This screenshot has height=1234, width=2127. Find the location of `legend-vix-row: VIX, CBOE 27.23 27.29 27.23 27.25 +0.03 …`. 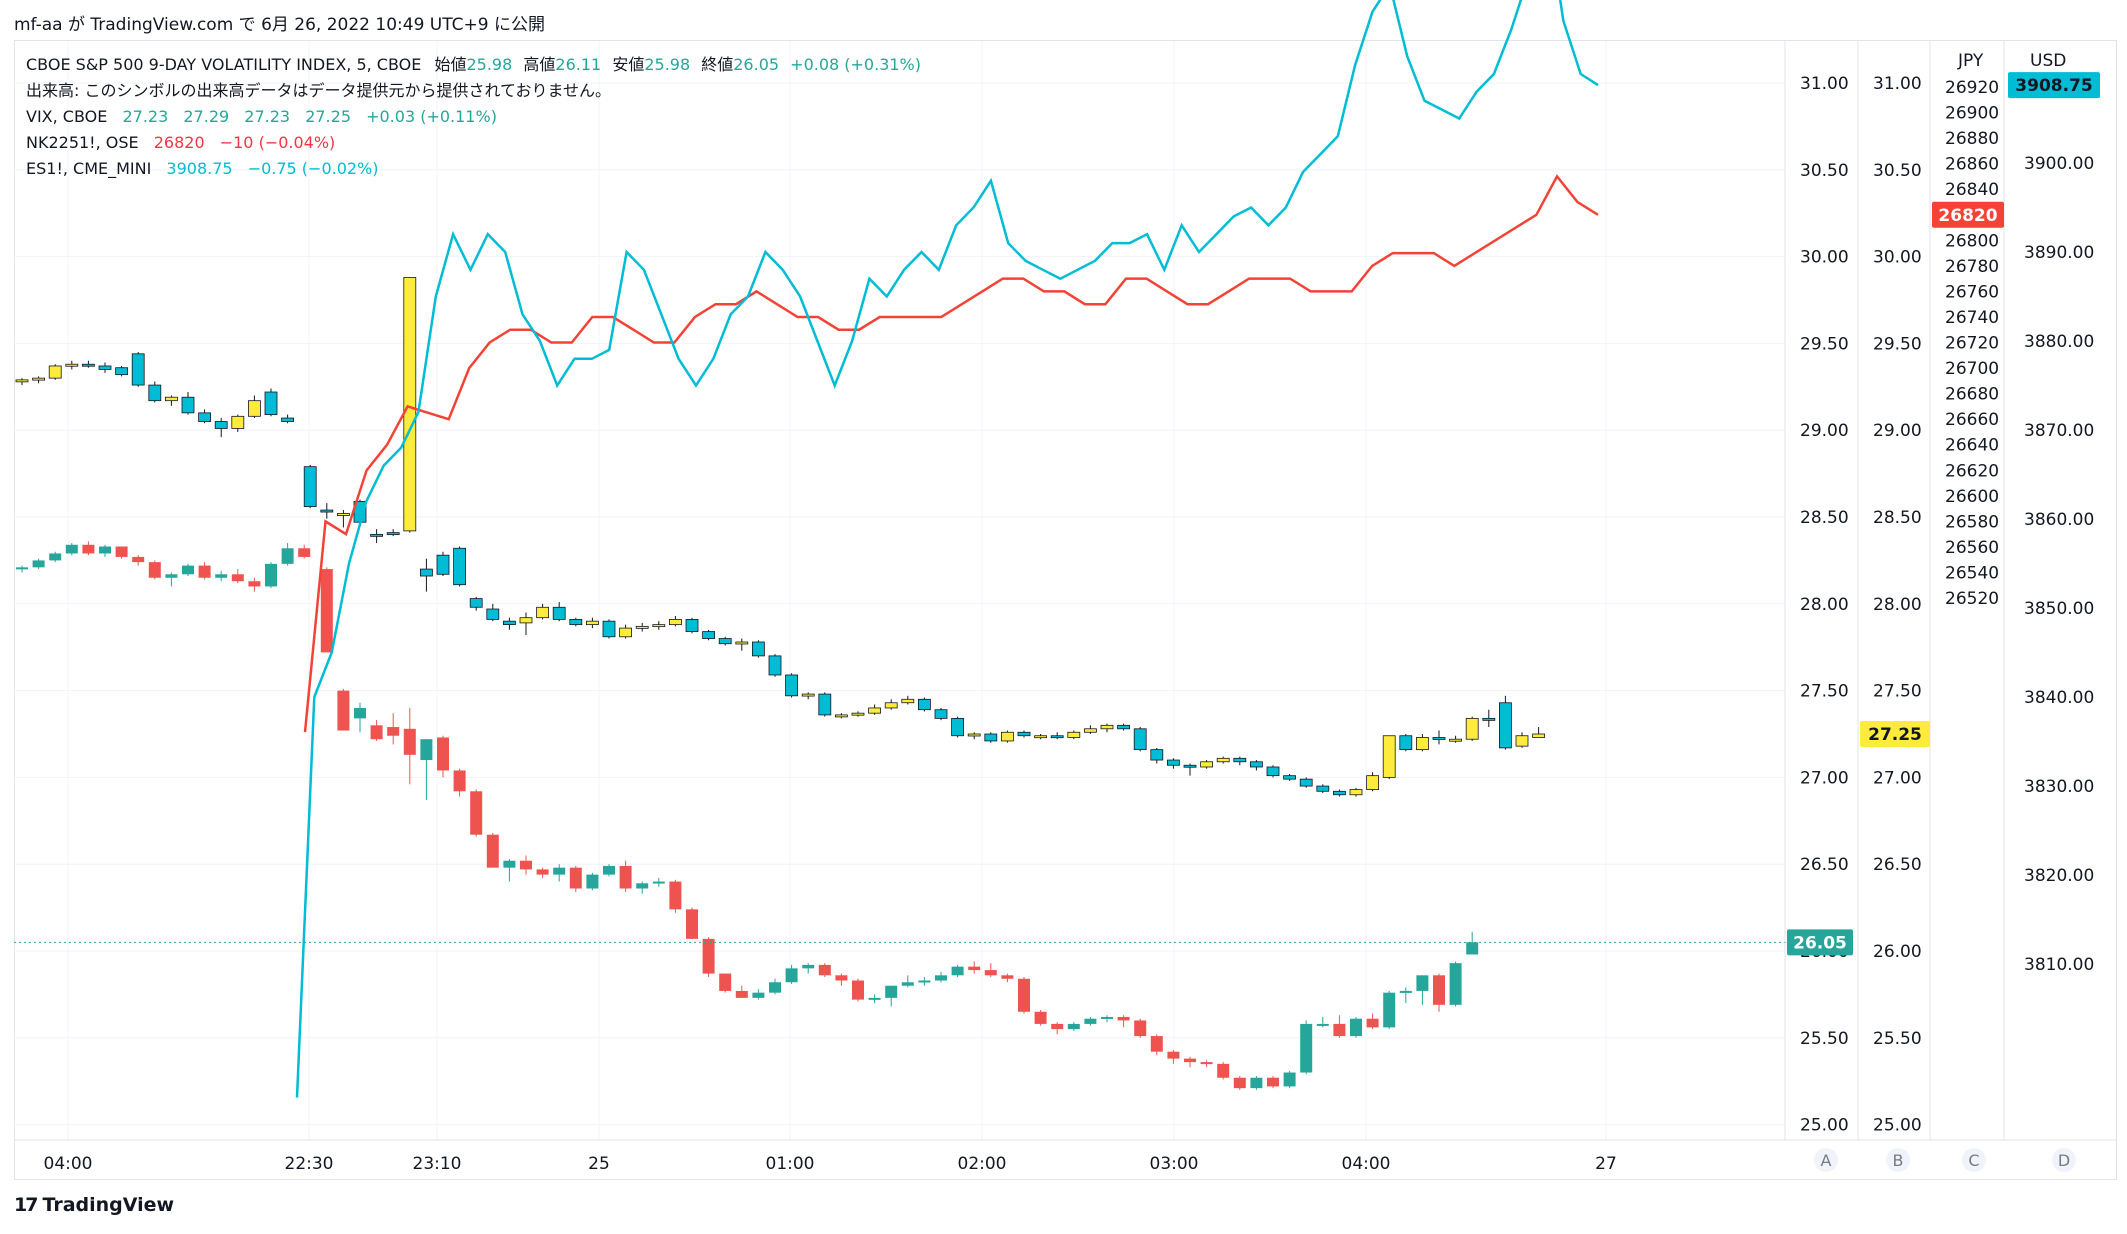

legend-vix-row: VIX, CBOE 27.23 27.29 27.23 27.25 +0.03 … is located at coordinates (473, 117).